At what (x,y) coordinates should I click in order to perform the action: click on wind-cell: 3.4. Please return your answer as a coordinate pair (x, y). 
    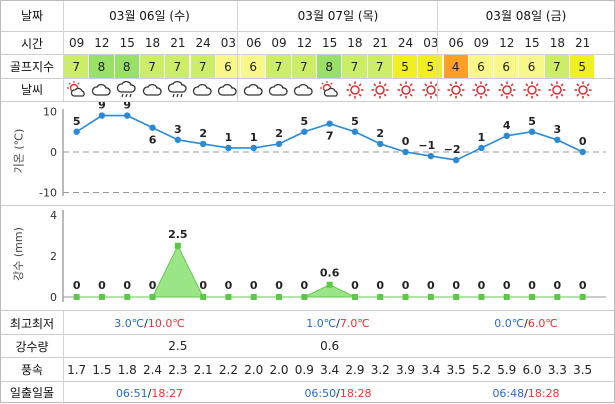
    Looking at the image, I should click on (431, 369).